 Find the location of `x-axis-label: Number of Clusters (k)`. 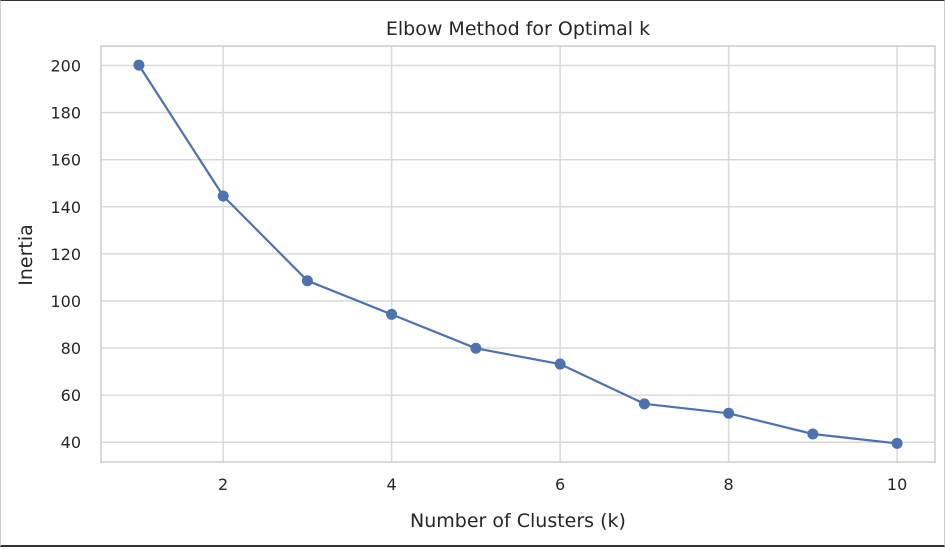

x-axis-label: Number of Clusters (k) is located at coordinates (518, 521).